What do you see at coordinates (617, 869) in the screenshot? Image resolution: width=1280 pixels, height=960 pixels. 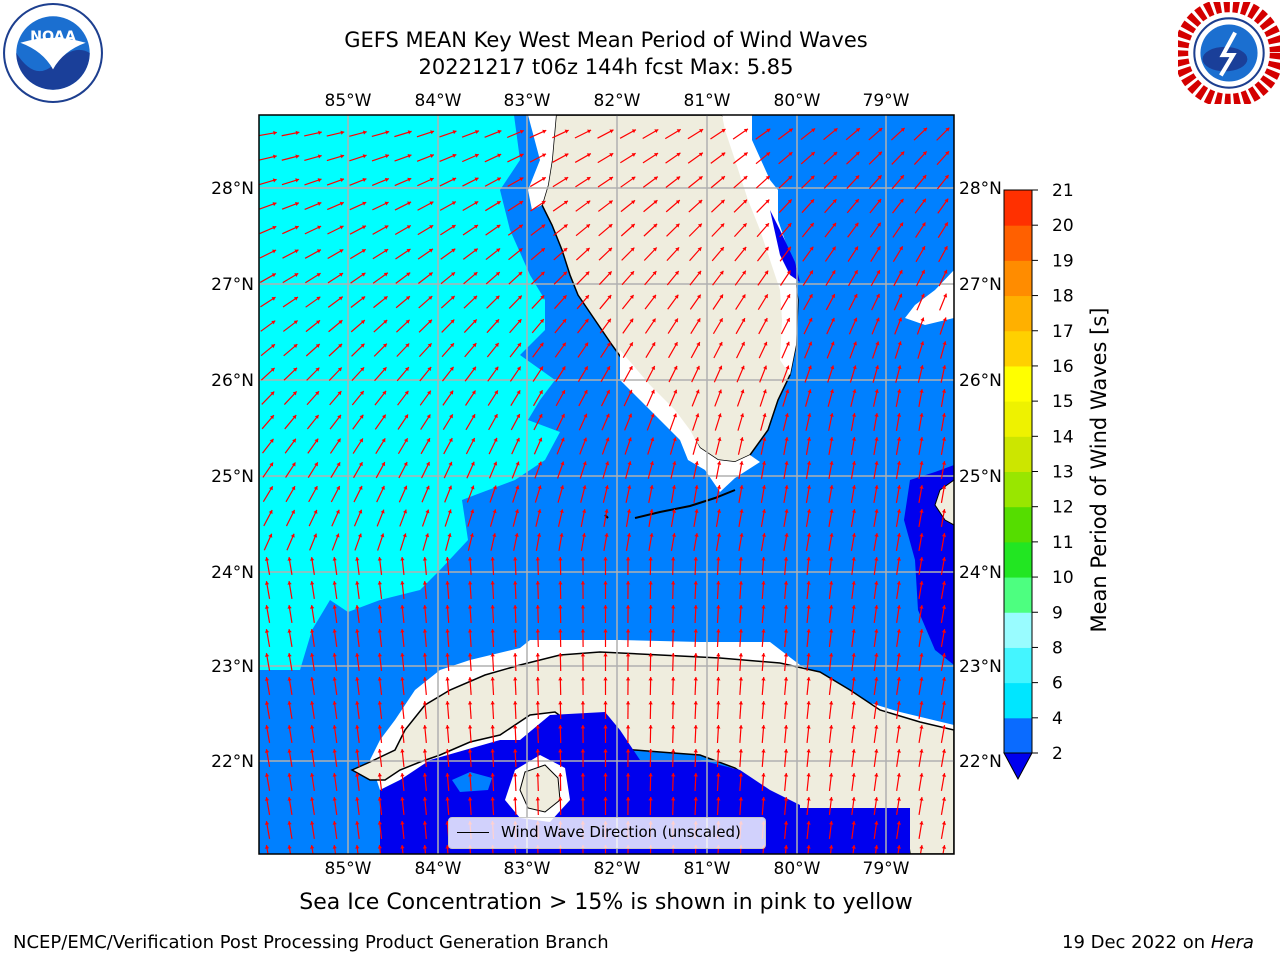 I see `bottom-lon-labels: 85°W 84°W 83°W 82°W 81°W 80°W 79°W` at bounding box center [617, 869].